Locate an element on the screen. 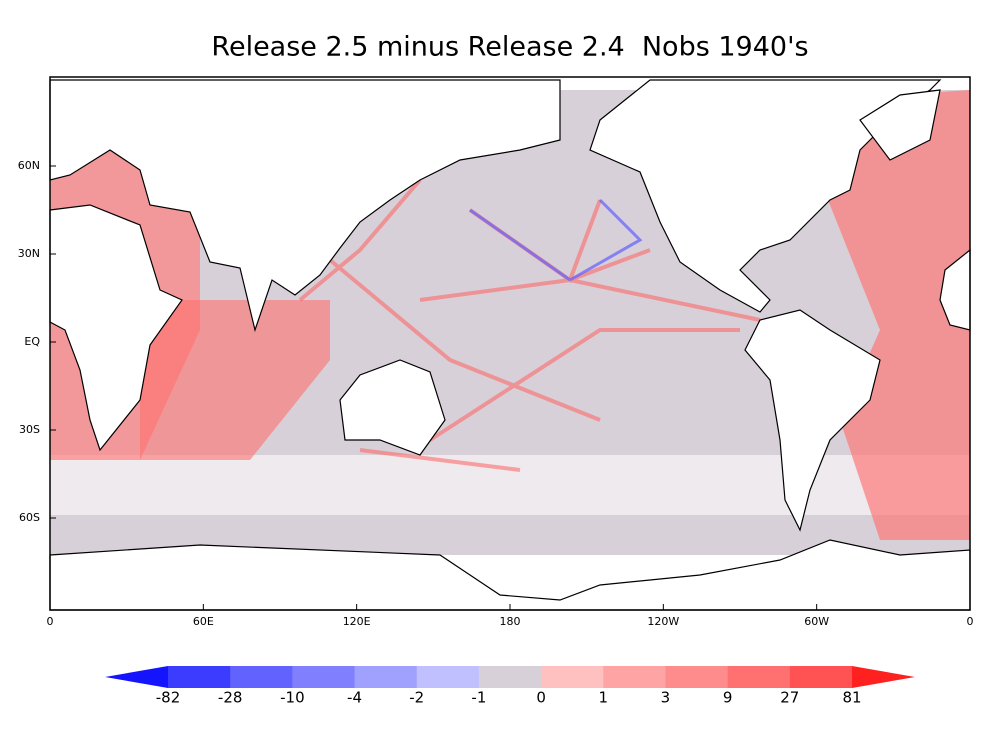 This screenshot has width=990, height=740. north-america is located at coordinates (765, 196).